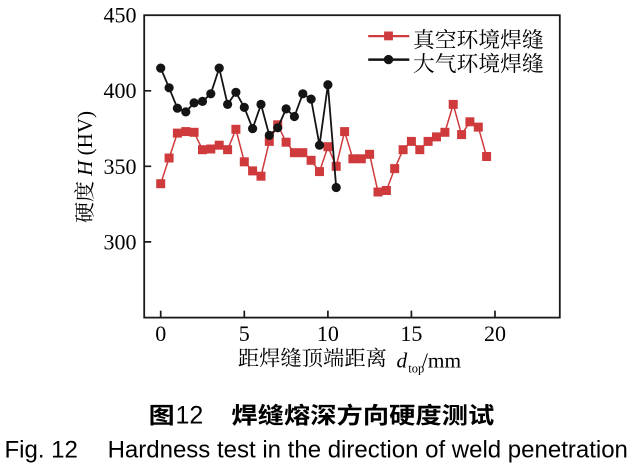  Describe the element at coordinates (441, 360) in the screenshot. I see `svg-text: /mm` at that location.